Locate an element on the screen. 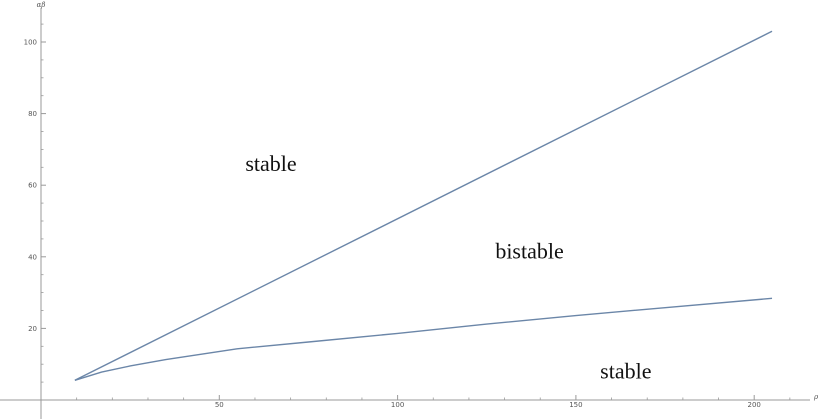 The image size is (821, 419). region-label-1: stable is located at coordinates (270, 163).